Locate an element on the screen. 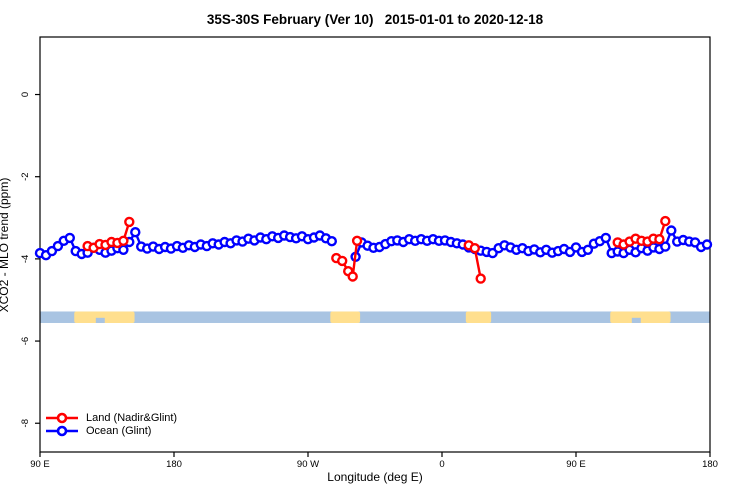  y-tick-label: -2 is located at coordinates (25, 176).